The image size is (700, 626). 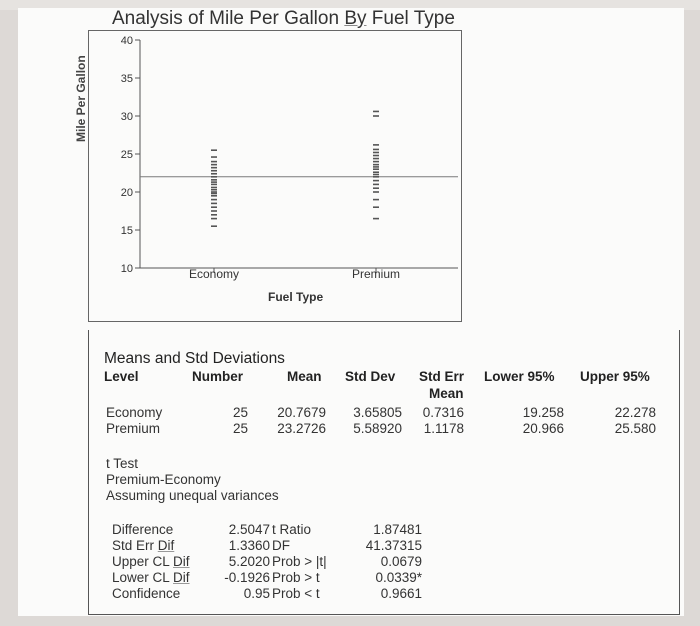 I want to click on y-tick-label: 20, so click(x=127, y=193).